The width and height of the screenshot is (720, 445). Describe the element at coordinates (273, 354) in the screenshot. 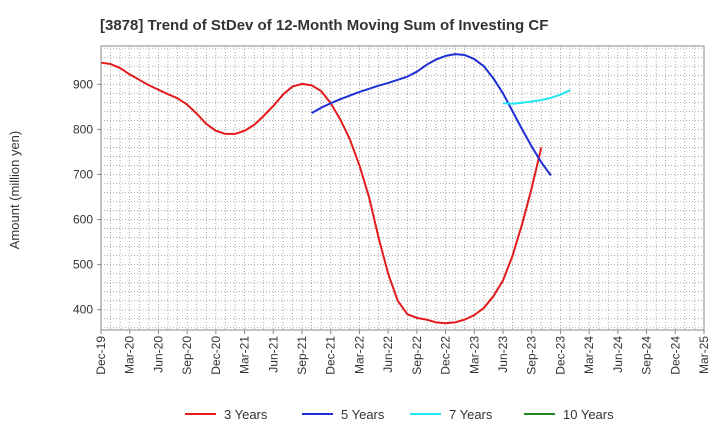

I see `x-tick-label: Jun-21` at that location.